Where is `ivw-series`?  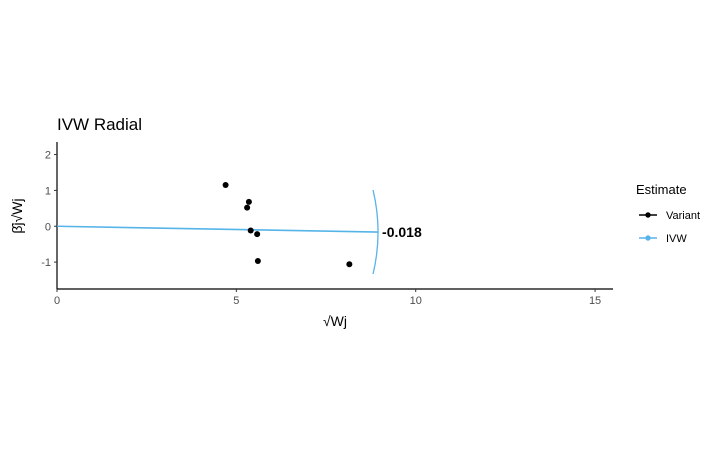 ivw-series is located at coordinates (217, 232).